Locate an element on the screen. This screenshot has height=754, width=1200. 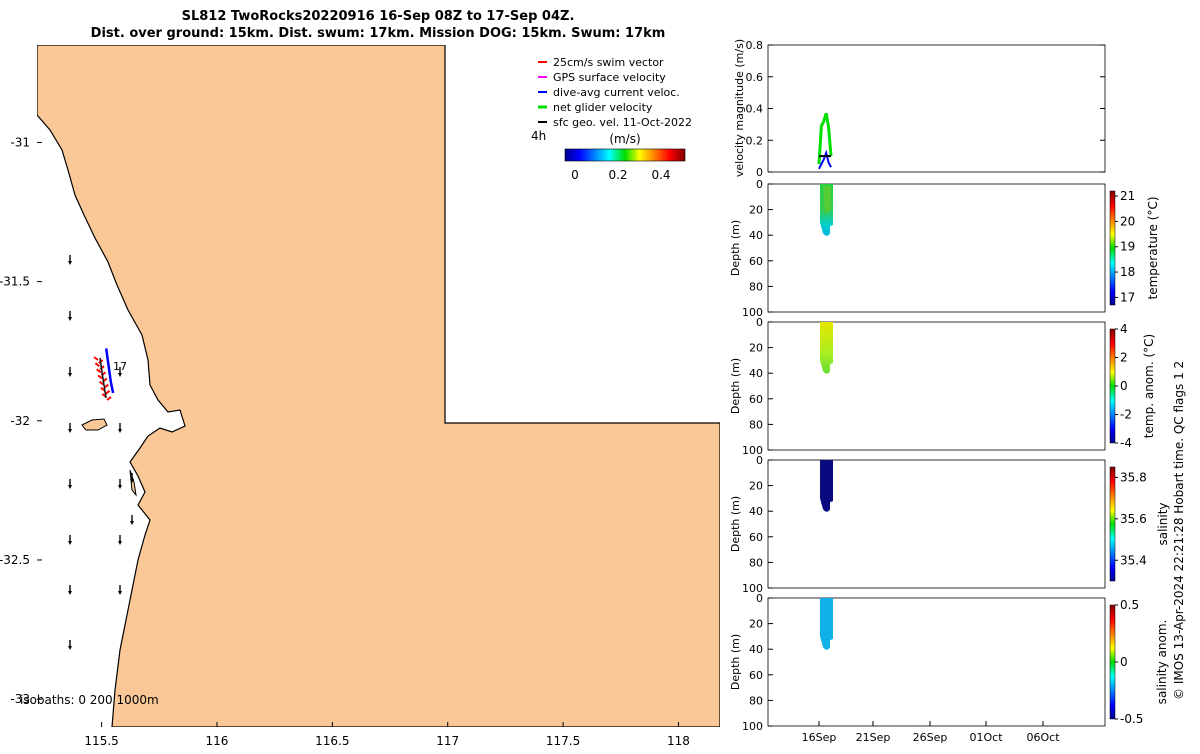
glider-label: 17 is located at coordinates (120, 366).